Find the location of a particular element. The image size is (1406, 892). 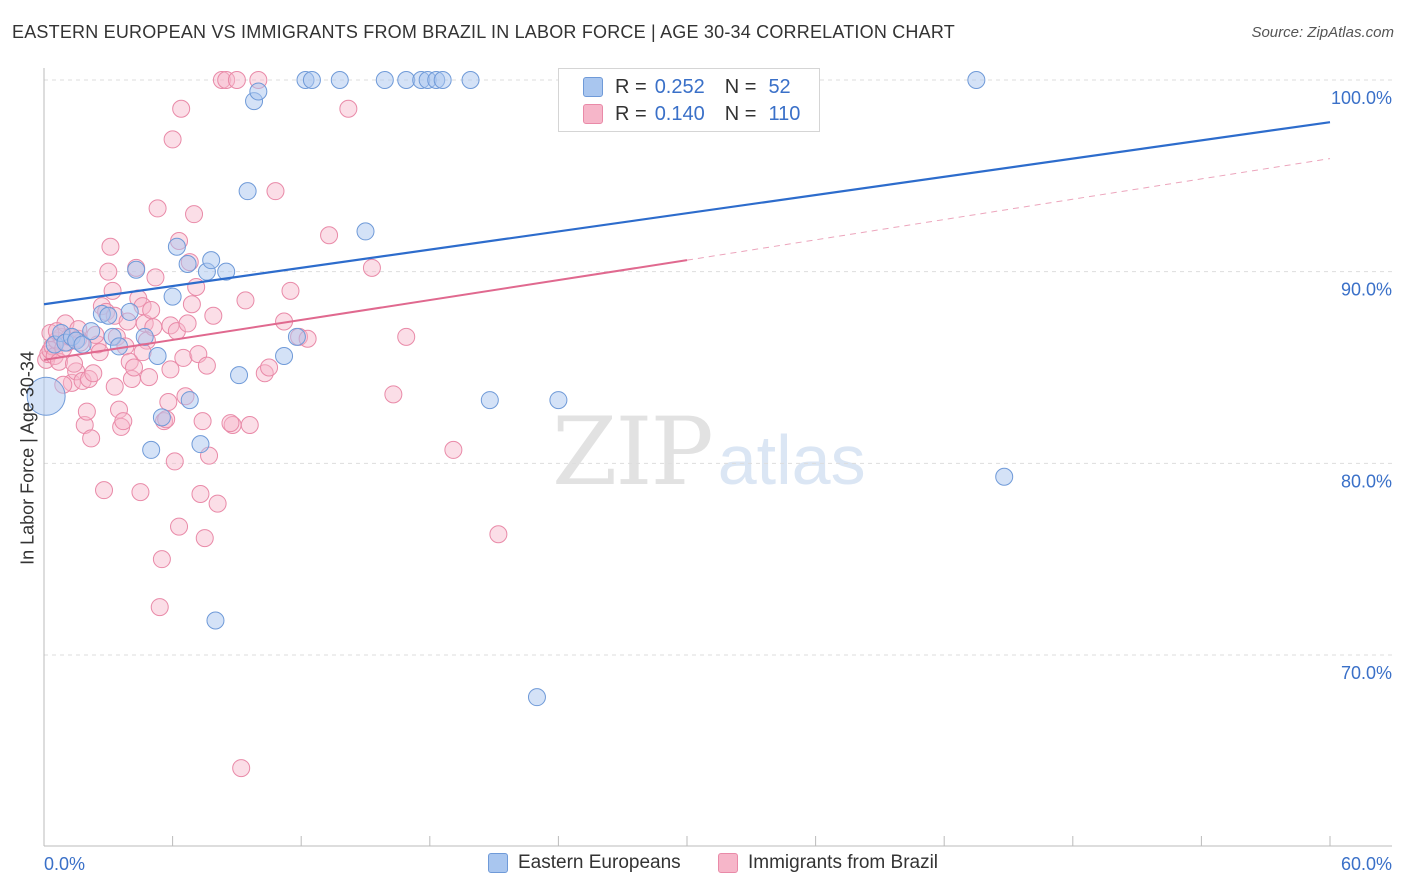

series-legend: Eastern Europeans Immigrants from Brazil is located at coordinates (703, 865).